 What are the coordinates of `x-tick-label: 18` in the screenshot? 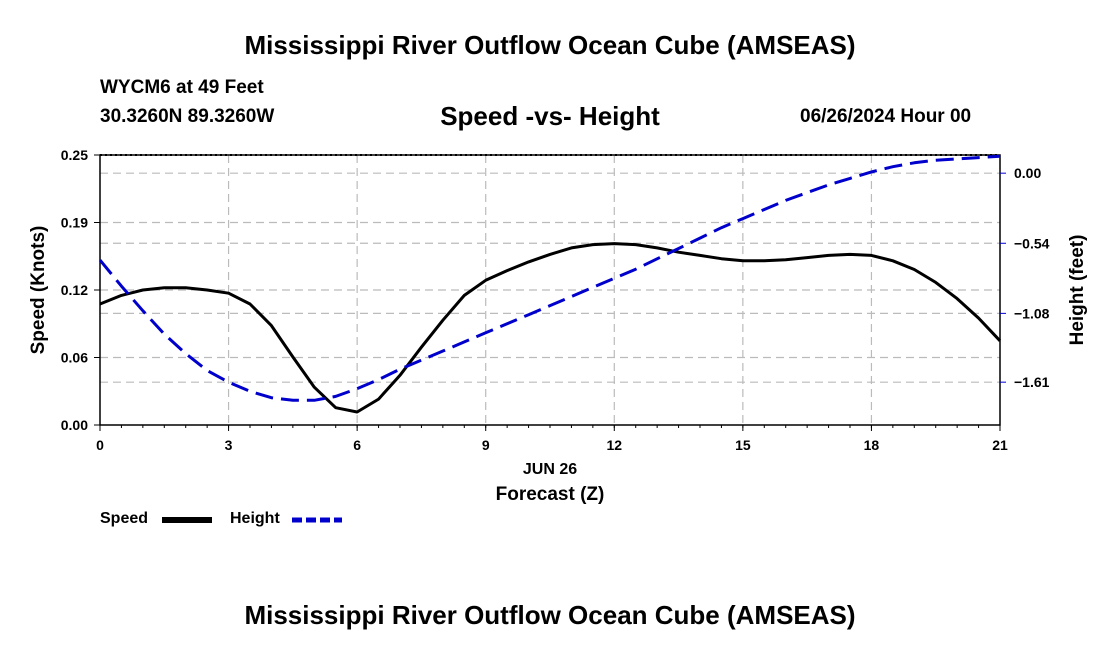 It's located at (872, 445).